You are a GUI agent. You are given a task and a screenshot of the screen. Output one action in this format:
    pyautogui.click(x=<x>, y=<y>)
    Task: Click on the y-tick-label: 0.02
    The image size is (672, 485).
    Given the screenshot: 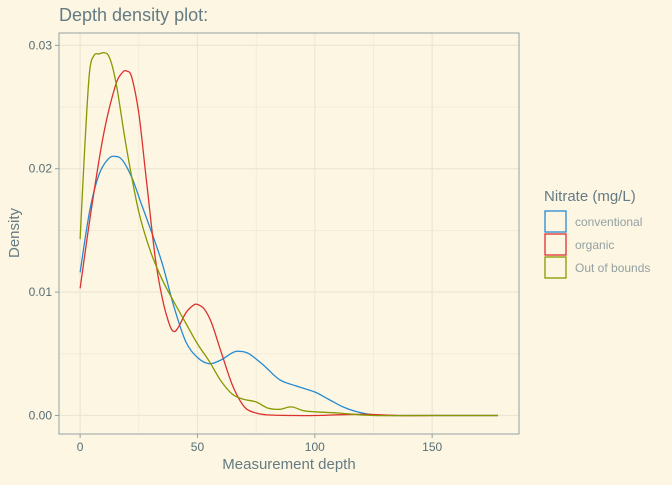 What is the action you would take?
    pyautogui.click(x=41, y=169)
    